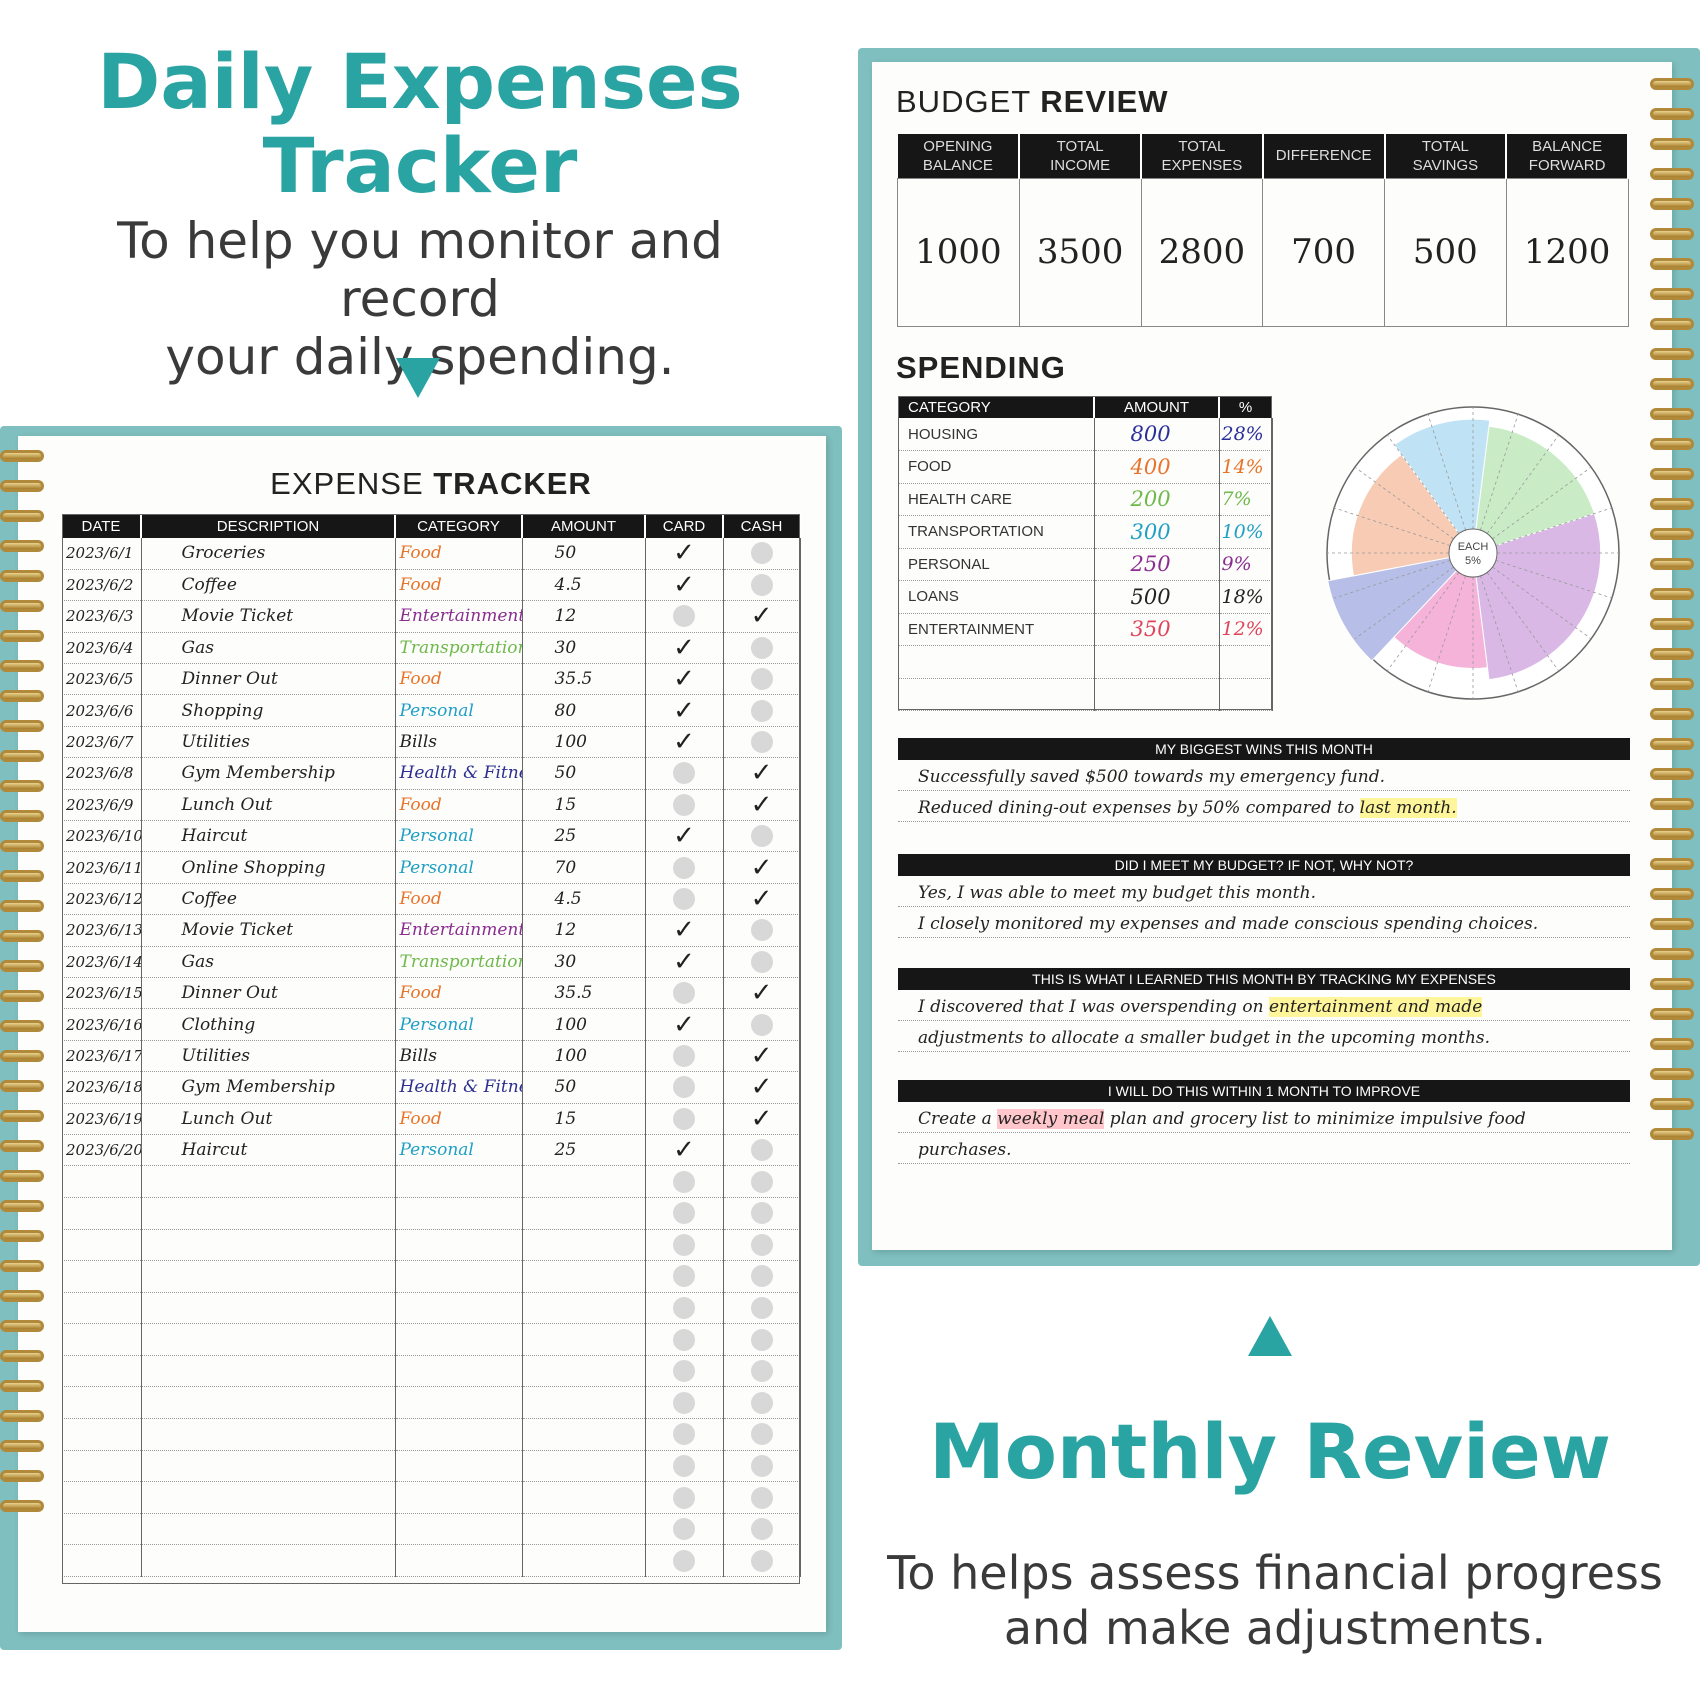 The height and width of the screenshot is (1700, 1700). I want to click on amount-cell: 25, so click(584, 1150).